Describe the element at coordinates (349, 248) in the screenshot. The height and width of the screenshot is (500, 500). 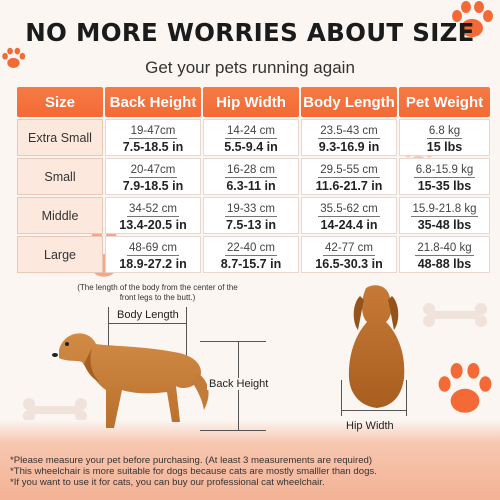
I see `metric-value: 42-77 cm` at that location.